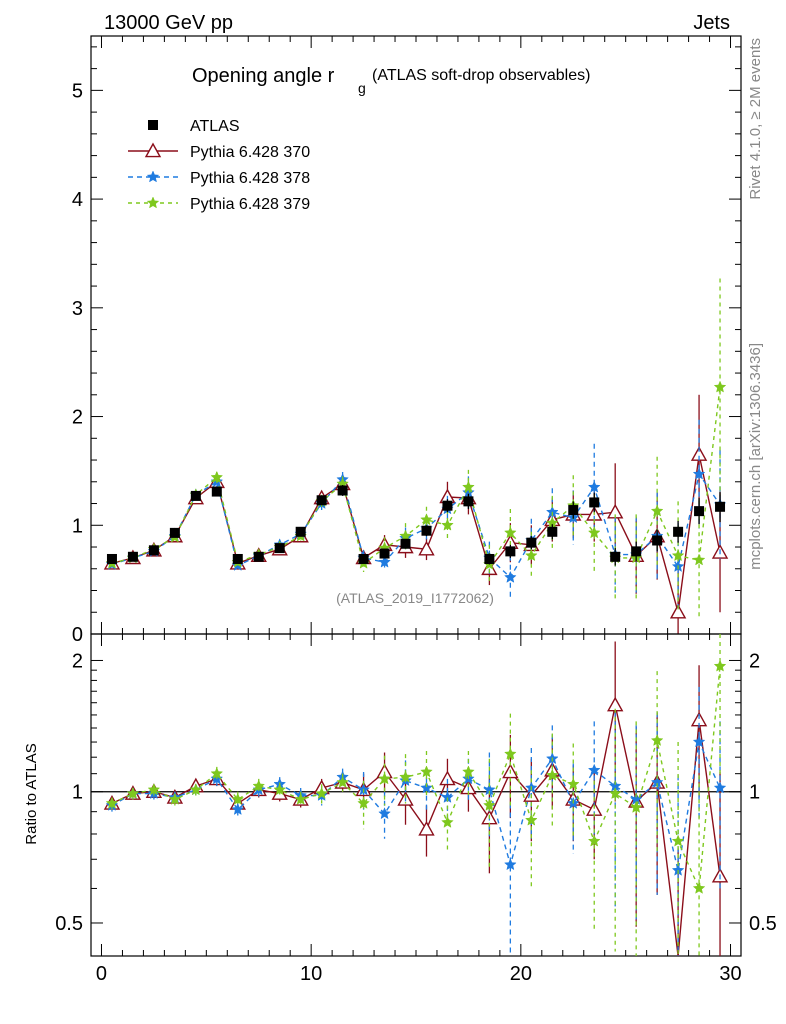  Describe the element at coordinates (362, 88) in the screenshot. I see `title-subscript: g` at that location.